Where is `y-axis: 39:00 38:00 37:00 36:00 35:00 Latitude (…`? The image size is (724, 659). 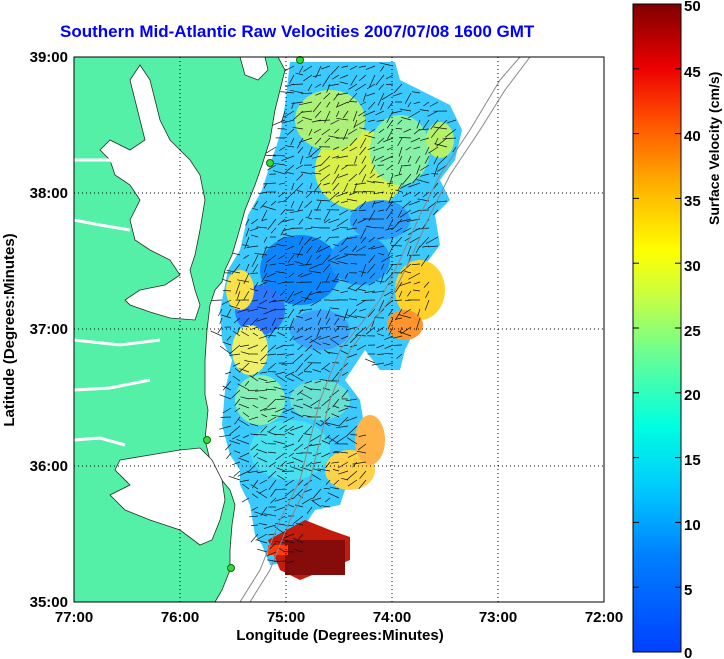 y-axis: 39:00 38:00 37:00 36:00 35:00 Latitude (… is located at coordinates (34, 330).